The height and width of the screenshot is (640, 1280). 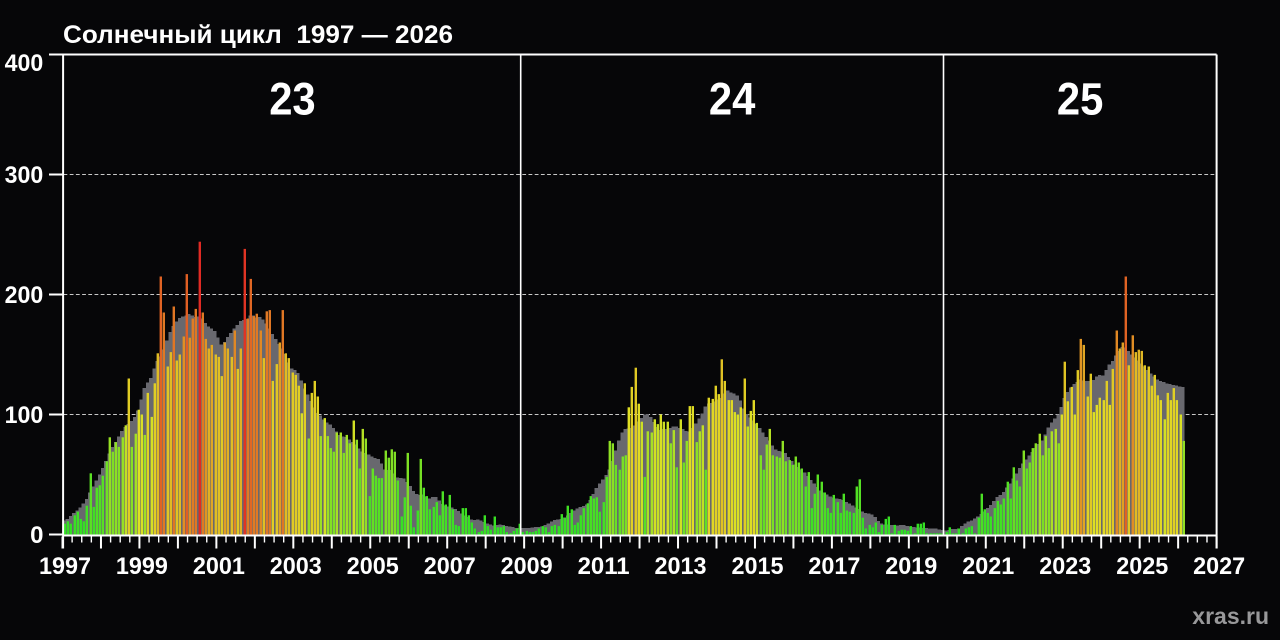 I want to click on svg-text: 1999, so click(x=142, y=566).